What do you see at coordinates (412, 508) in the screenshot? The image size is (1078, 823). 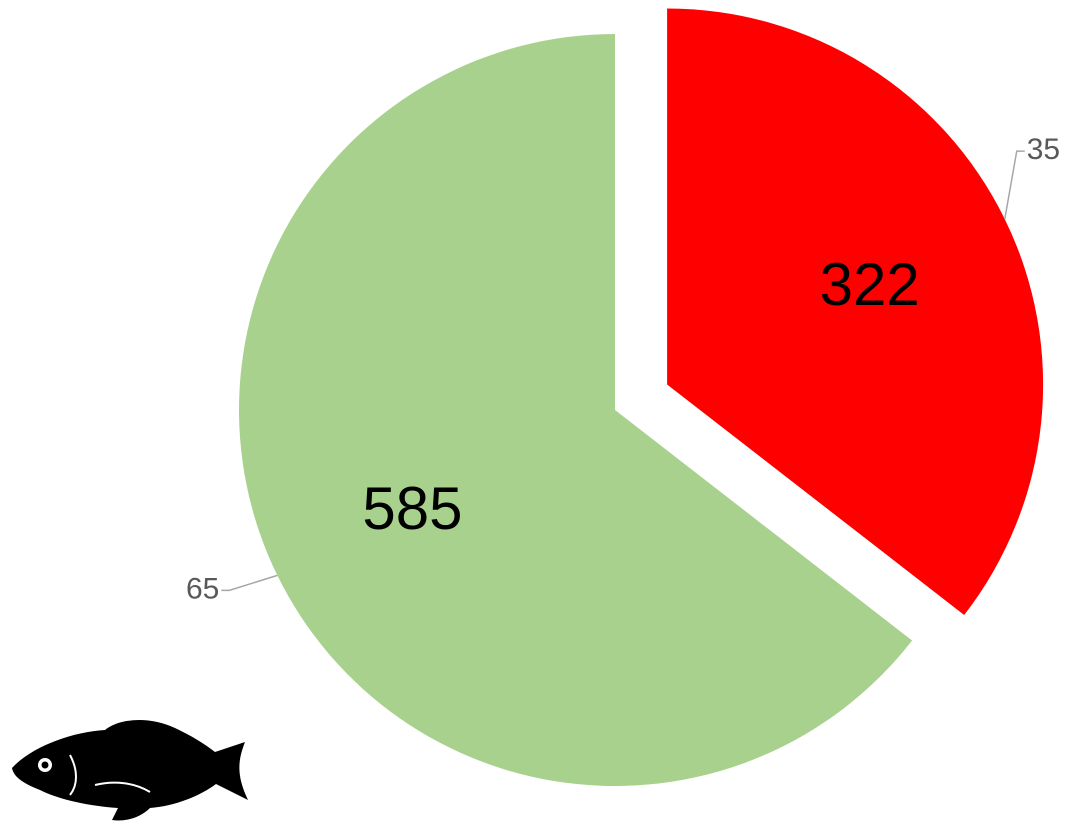 I see `slice-value-label: 585` at bounding box center [412, 508].